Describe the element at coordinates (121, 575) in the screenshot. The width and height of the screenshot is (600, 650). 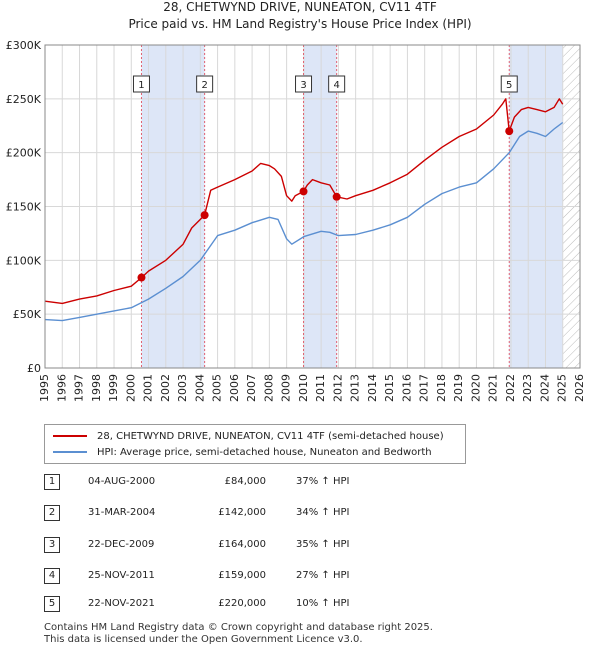
I see `sale-date: 25-NOV-2011` at that location.